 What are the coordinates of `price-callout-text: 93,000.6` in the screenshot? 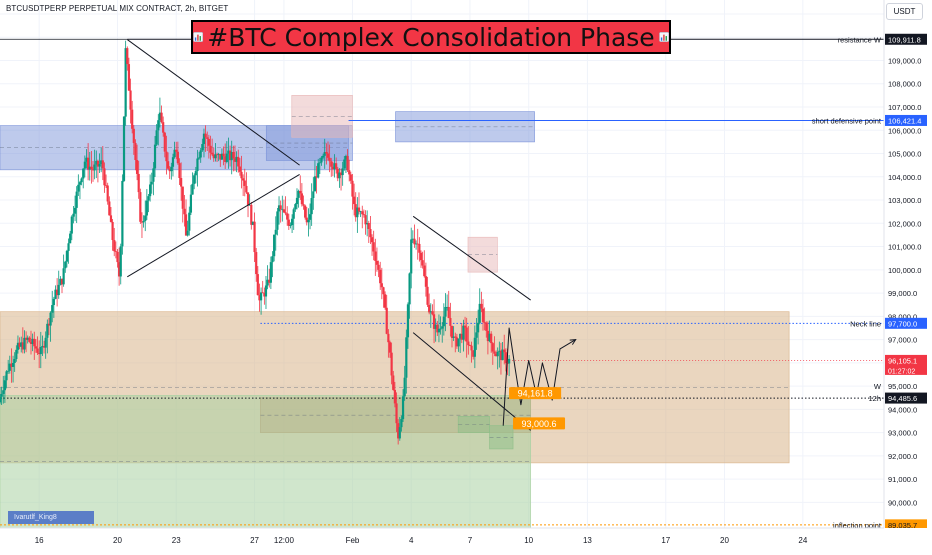 It's located at (539, 424).